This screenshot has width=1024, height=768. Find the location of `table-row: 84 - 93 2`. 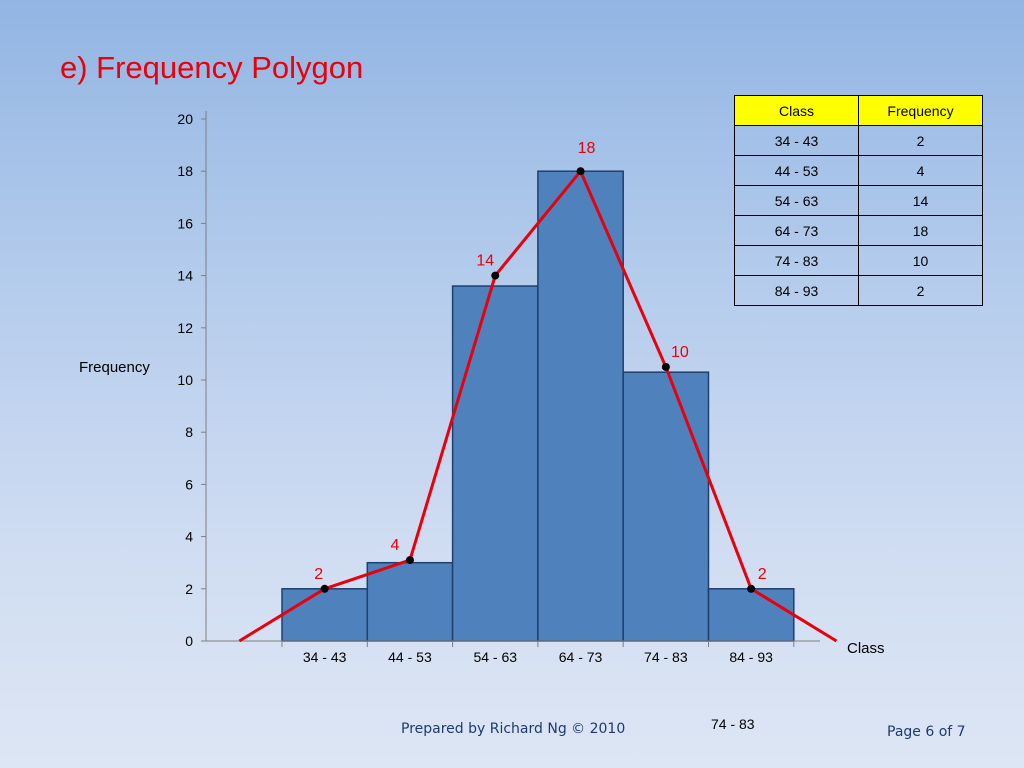

table-row: 84 - 93 2 is located at coordinates (859, 291).